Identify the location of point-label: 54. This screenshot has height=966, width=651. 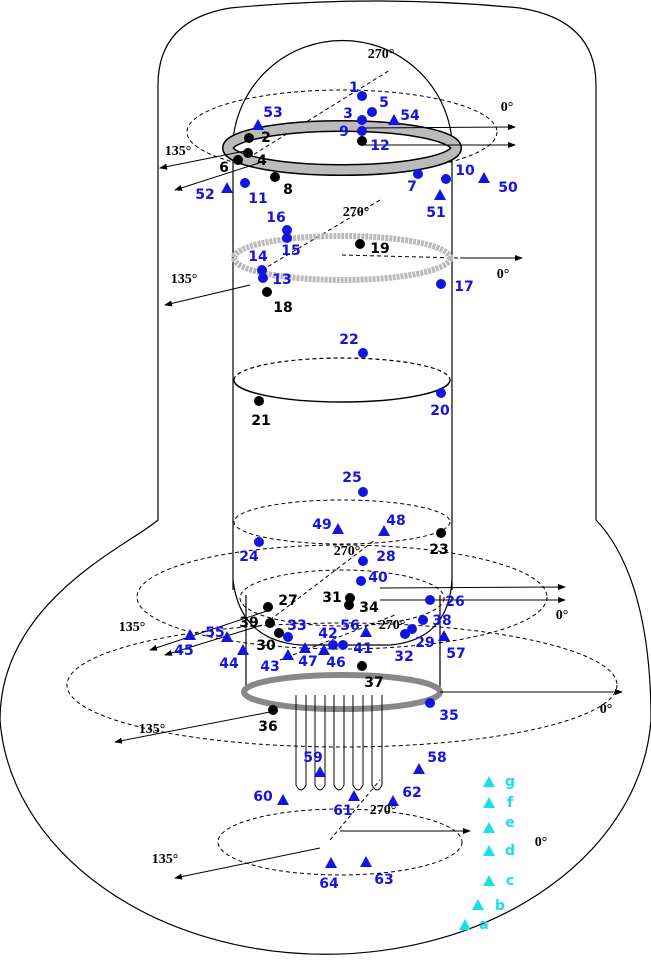
(410, 116).